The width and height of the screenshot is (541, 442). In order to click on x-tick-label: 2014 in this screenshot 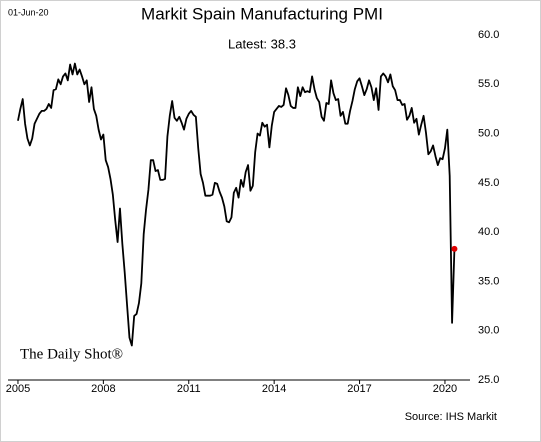, I will do `click(274, 389)`.